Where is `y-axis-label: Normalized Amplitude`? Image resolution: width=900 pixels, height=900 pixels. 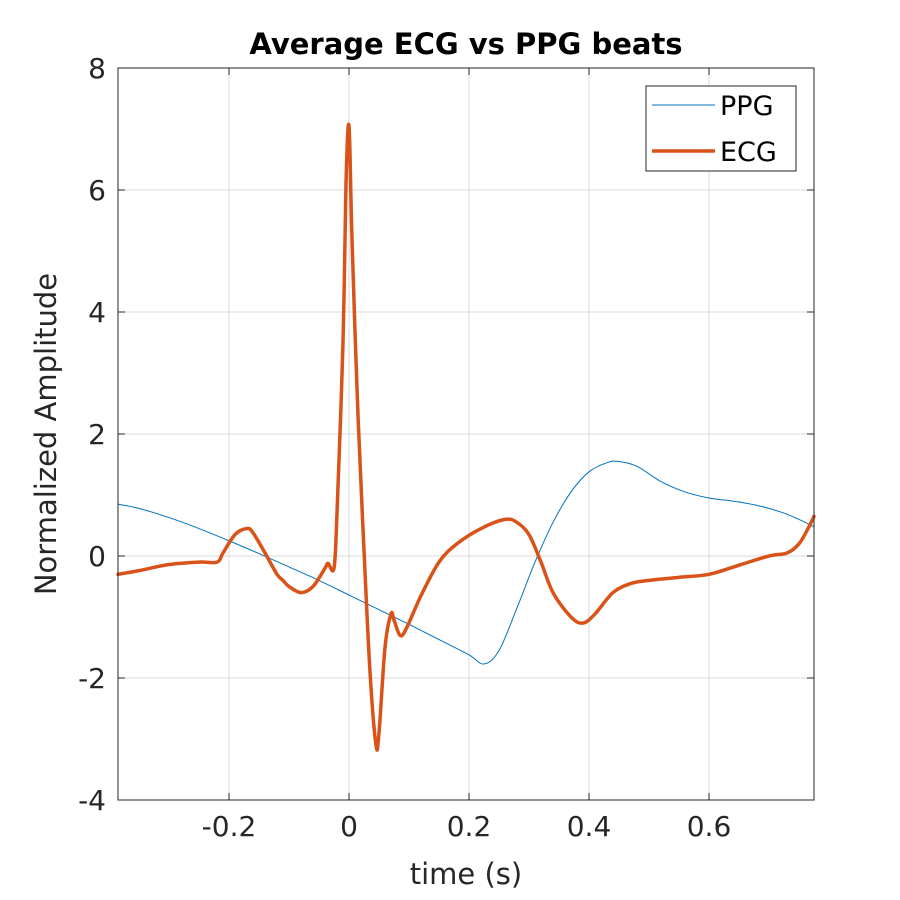 y-axis-label: Normalized Amplitude is located at coordinates (46, 434).